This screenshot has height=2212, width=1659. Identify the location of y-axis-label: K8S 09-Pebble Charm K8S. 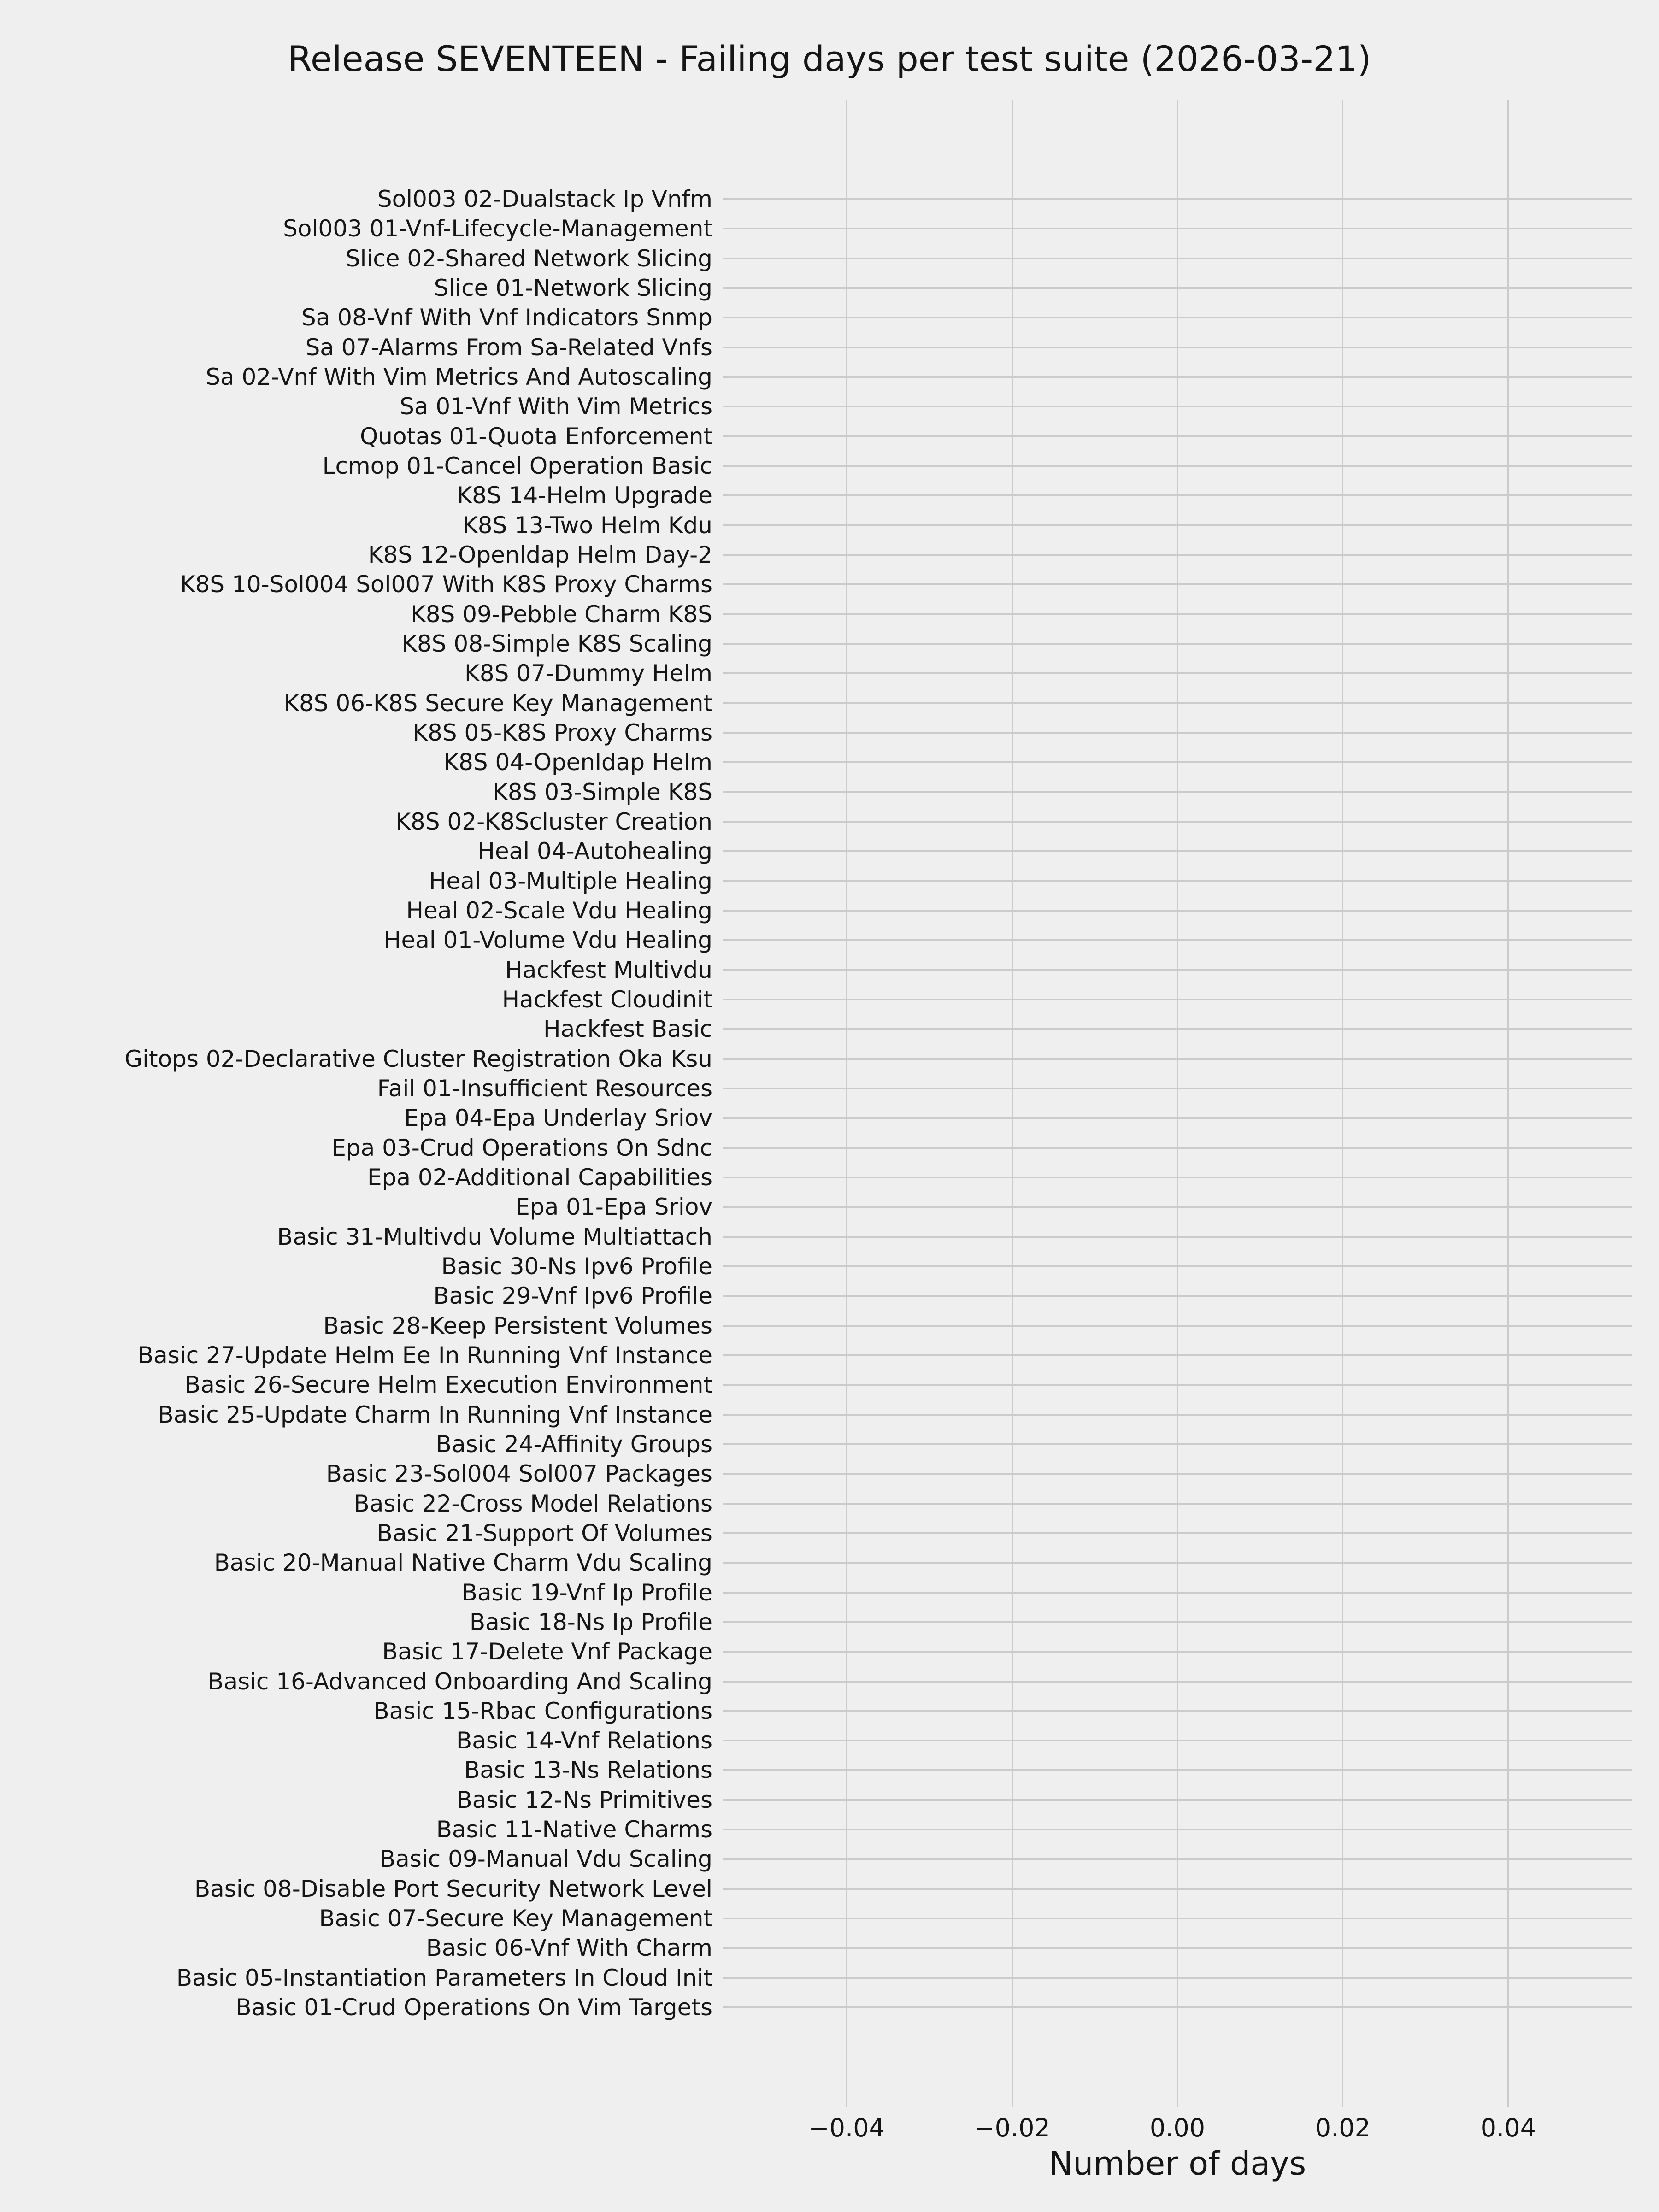
(561, 614).